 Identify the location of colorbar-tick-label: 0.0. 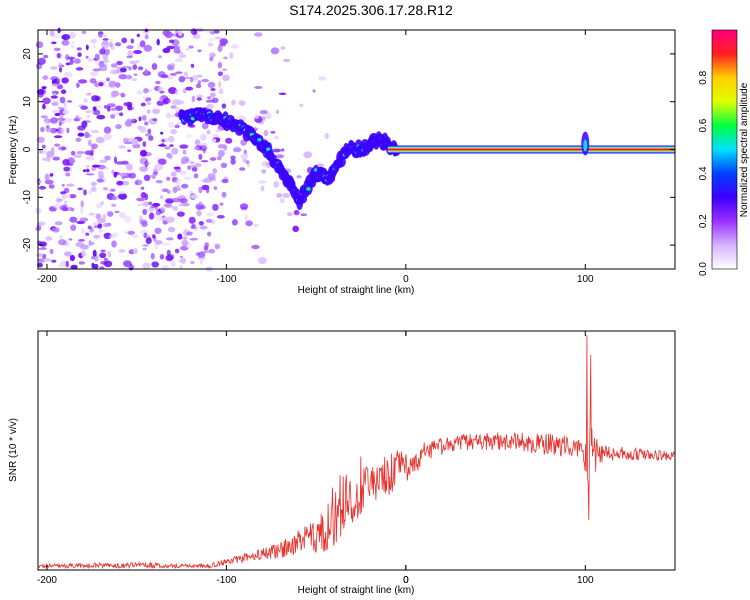
(703, 269).